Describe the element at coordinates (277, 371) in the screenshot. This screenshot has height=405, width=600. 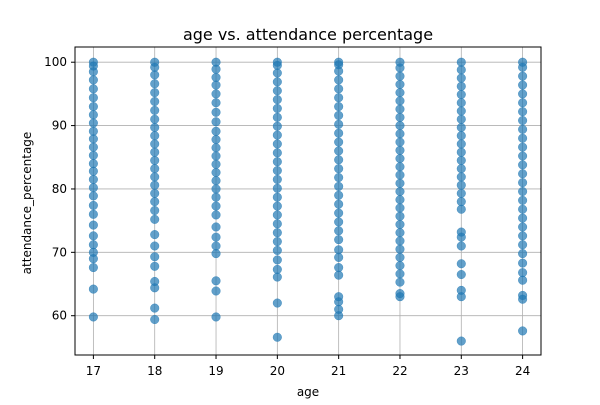
I see `x-tick-label: 20` at that location.